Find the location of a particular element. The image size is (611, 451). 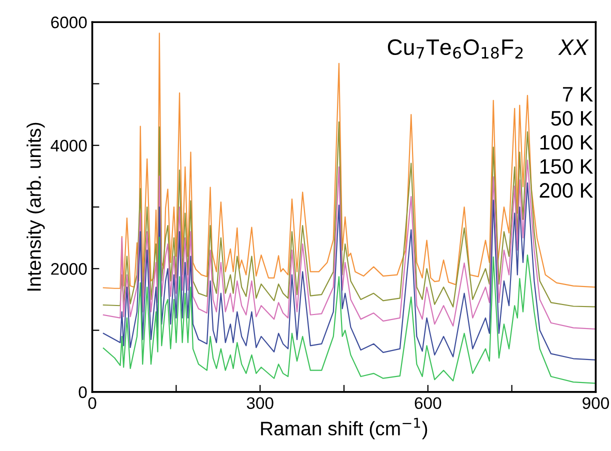

annotation: 150 K is located at coordinates (566, 166).